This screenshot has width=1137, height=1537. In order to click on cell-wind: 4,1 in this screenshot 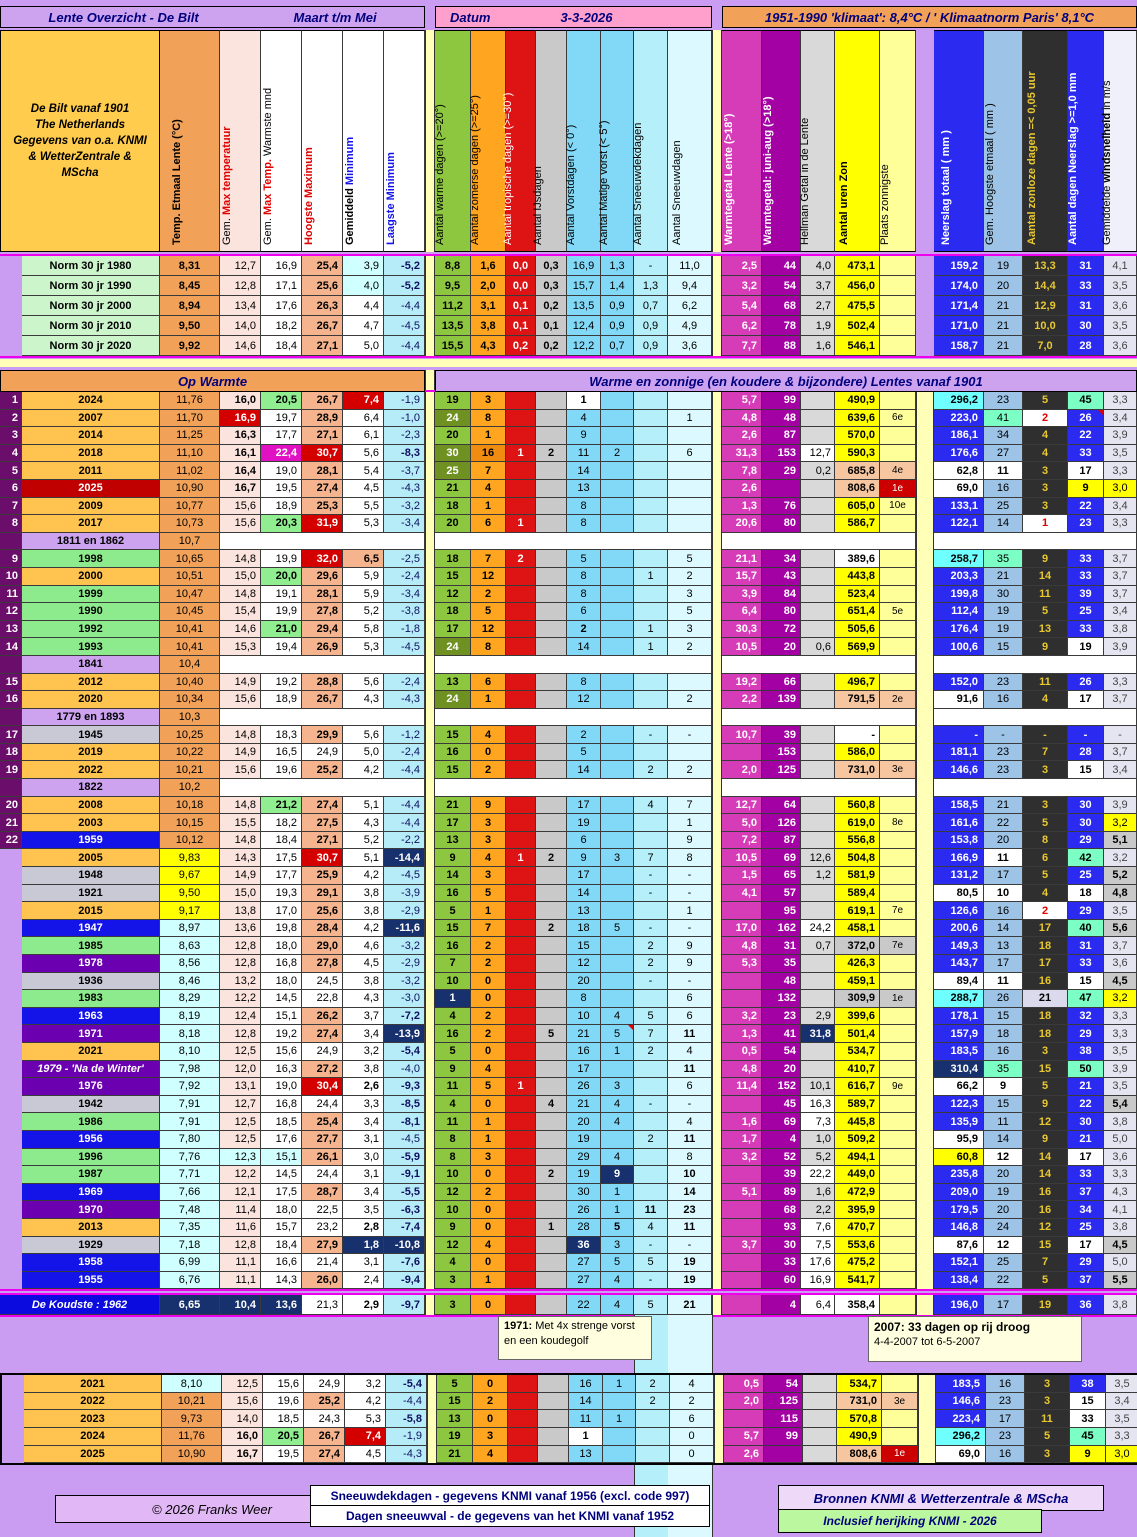, I will do `click(1120, 266)`.